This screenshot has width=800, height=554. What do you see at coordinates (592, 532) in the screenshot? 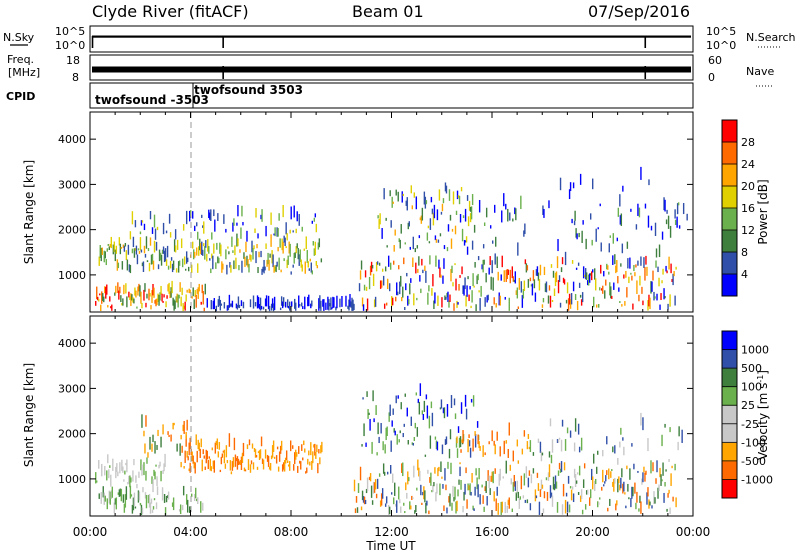
I see `x-tick-label: 20:00` at bounding box center [592, 532].